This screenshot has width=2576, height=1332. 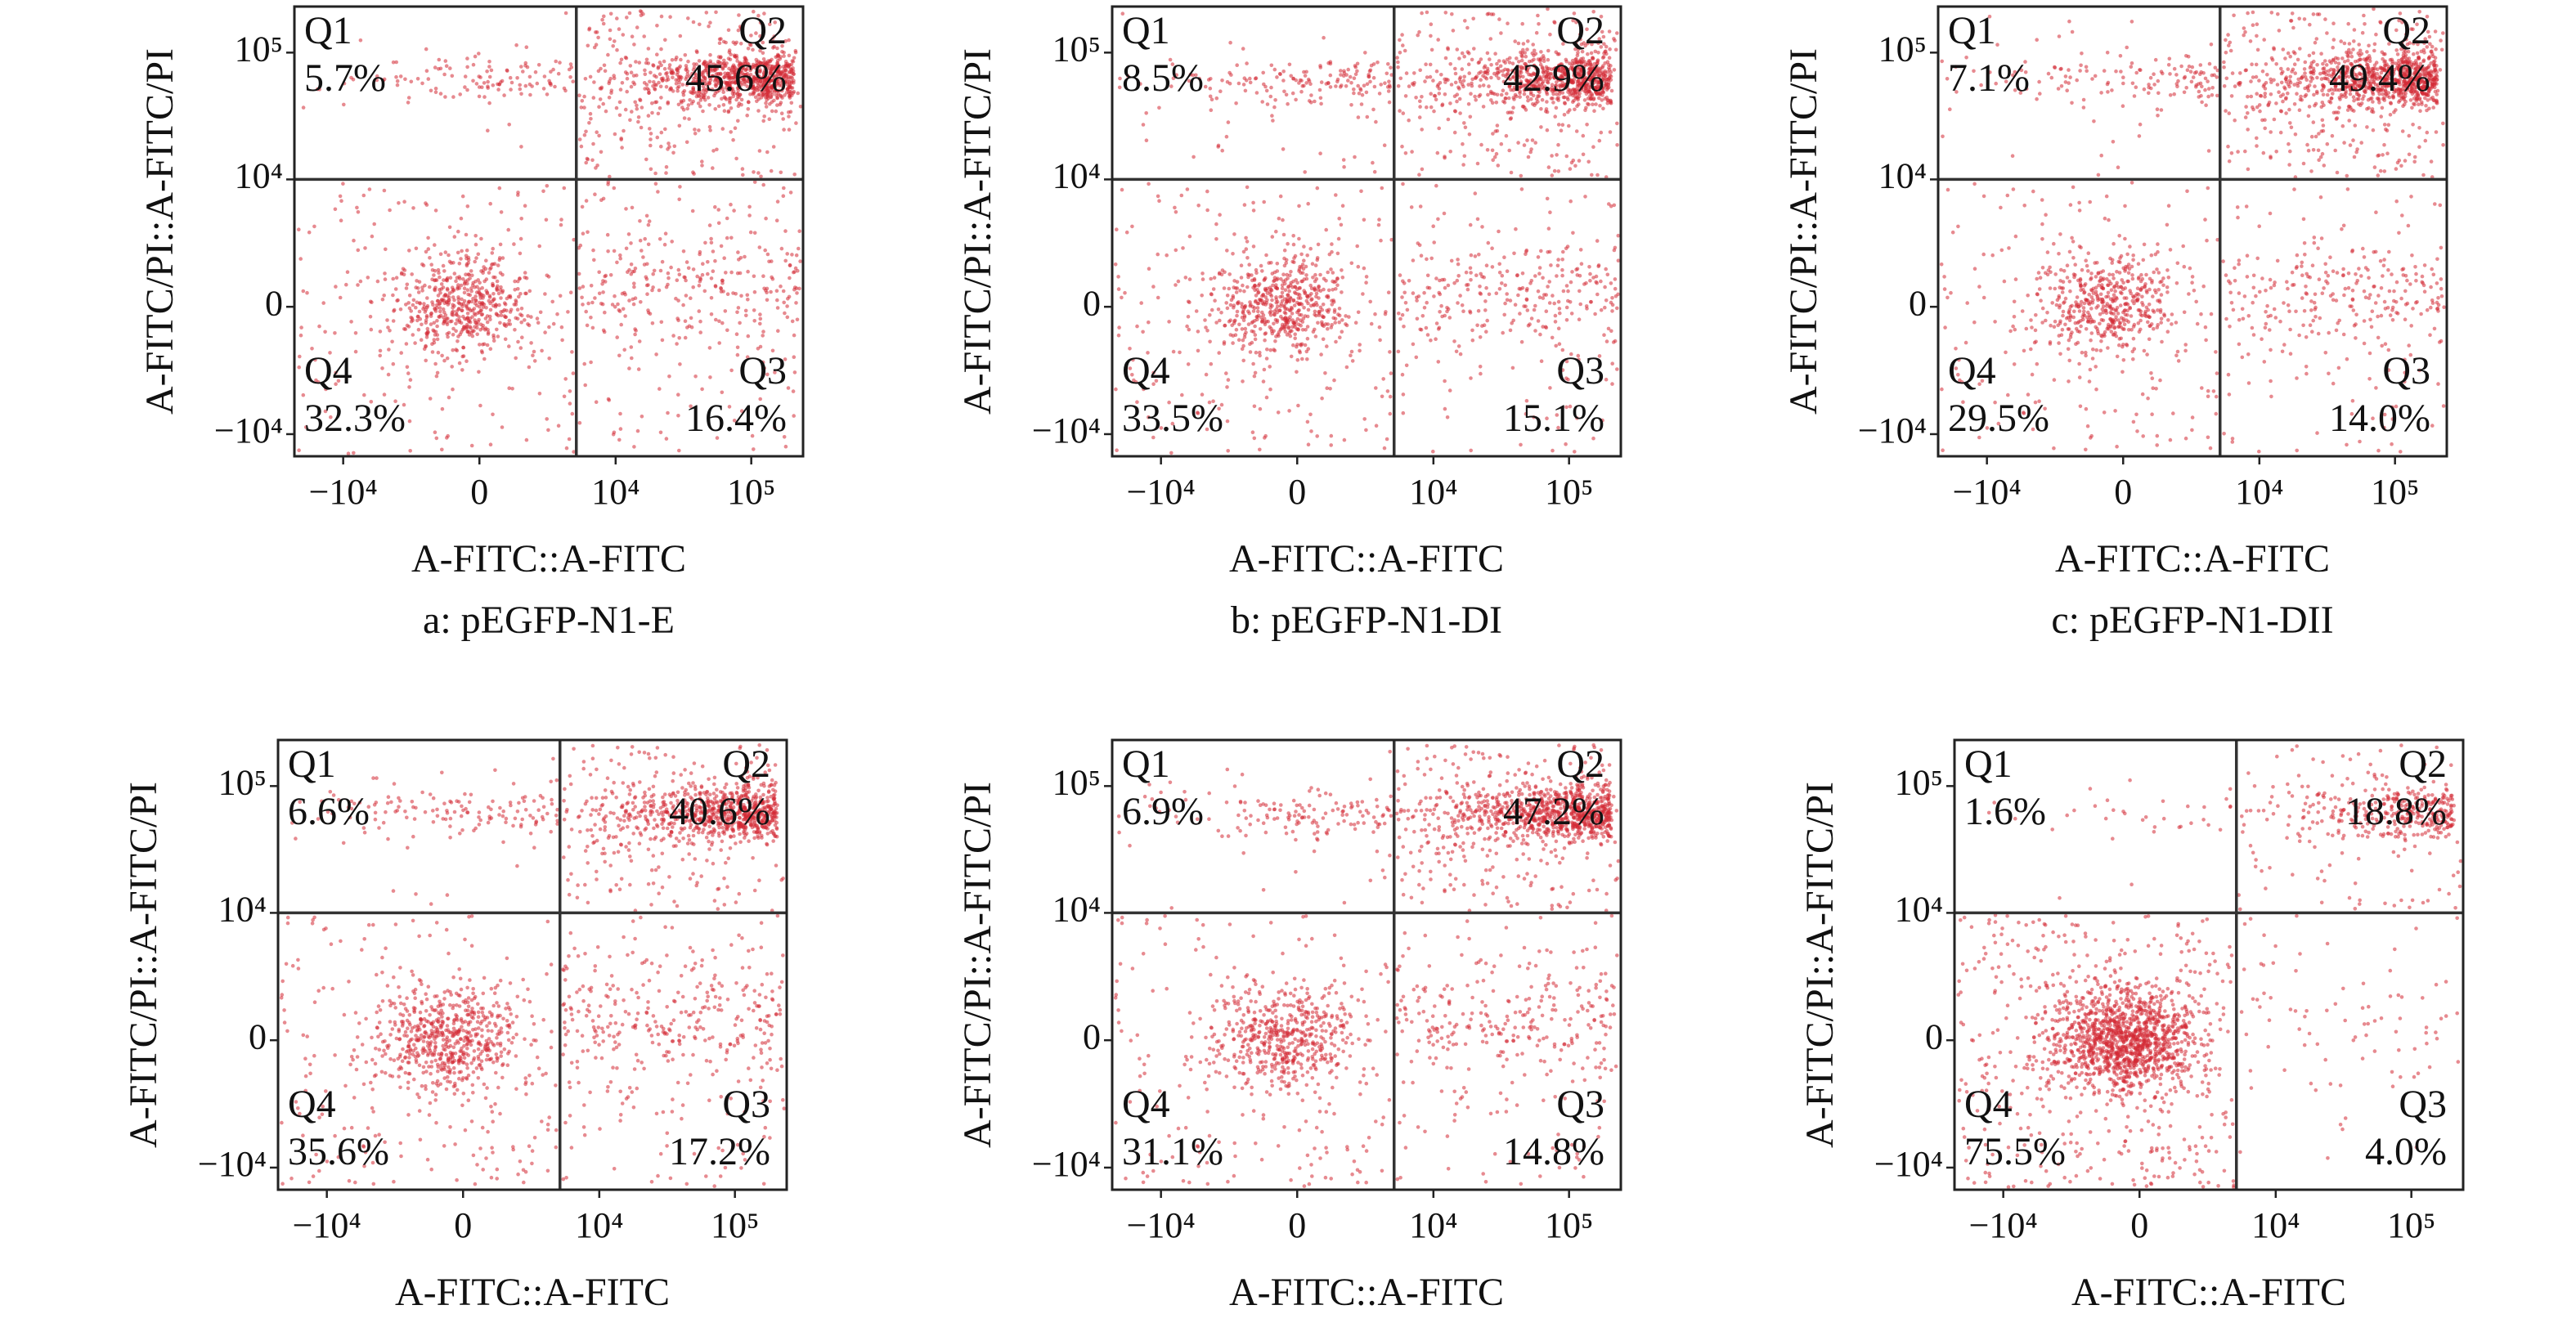 What do you see at coordinates (1297, 492) in the screenshot?
I see `x-tick-label: 0` at bounding box center [1297, 492].